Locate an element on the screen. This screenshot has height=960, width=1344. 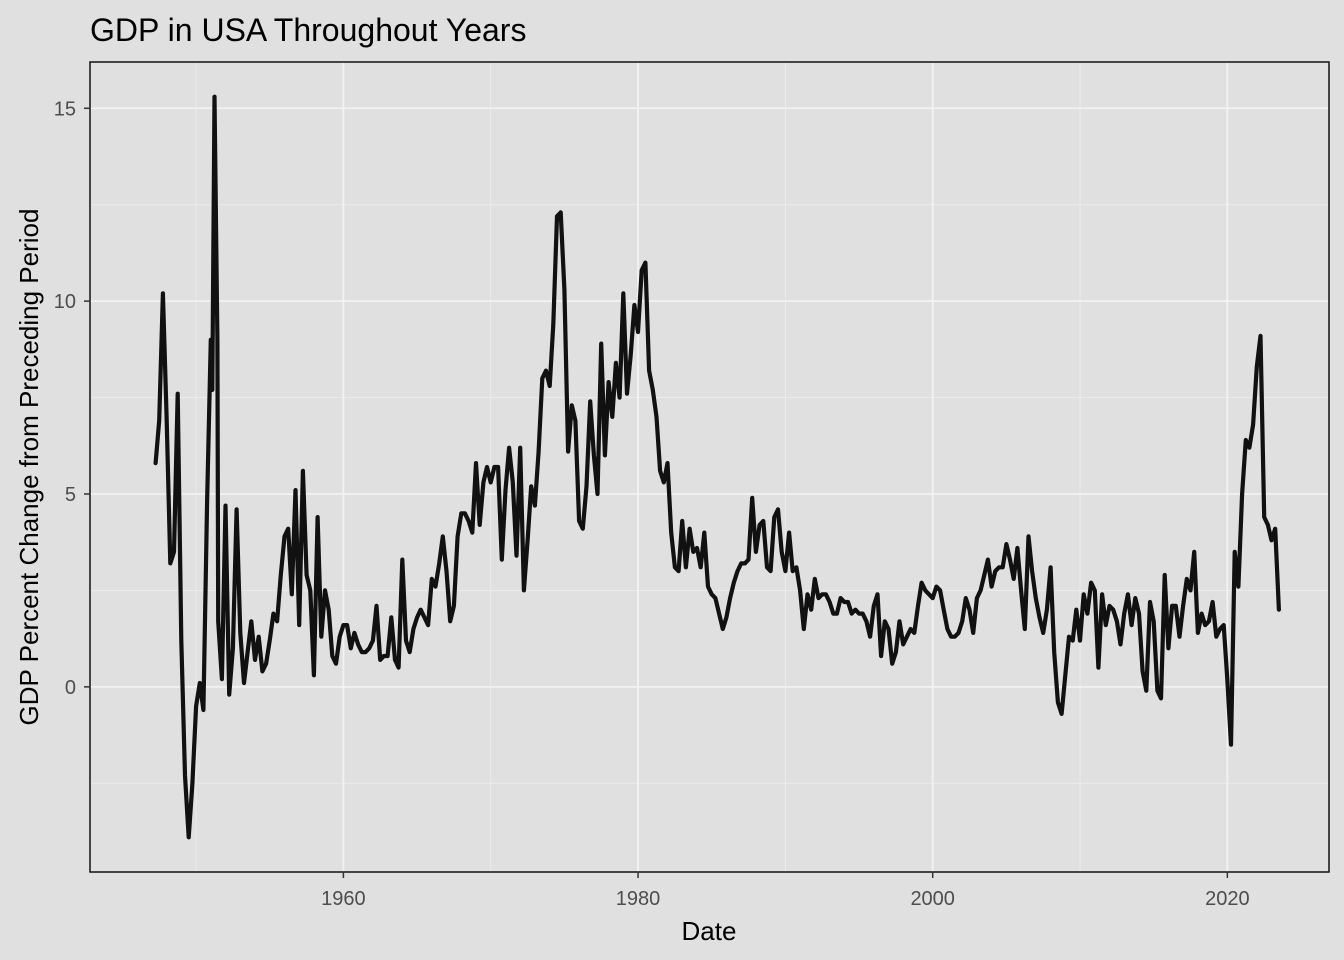
x-tick-label: 2000 is located at coordinates (932, 899).